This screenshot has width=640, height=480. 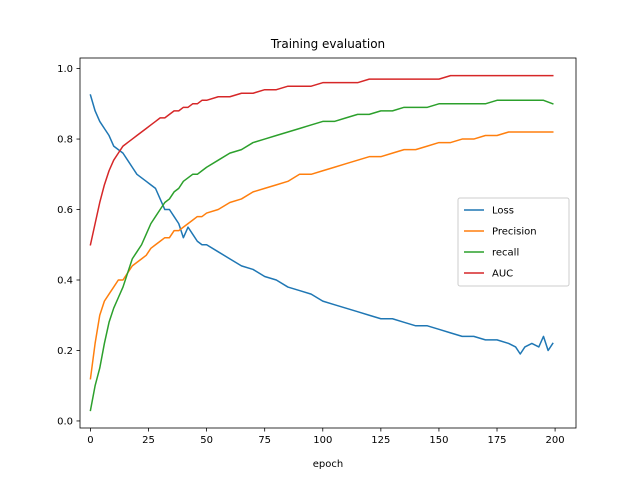 What do you see at coordinates (327, 44) in the screenshot?
I see `chart-title: Training evaluation` at bounding box center [327, 44].